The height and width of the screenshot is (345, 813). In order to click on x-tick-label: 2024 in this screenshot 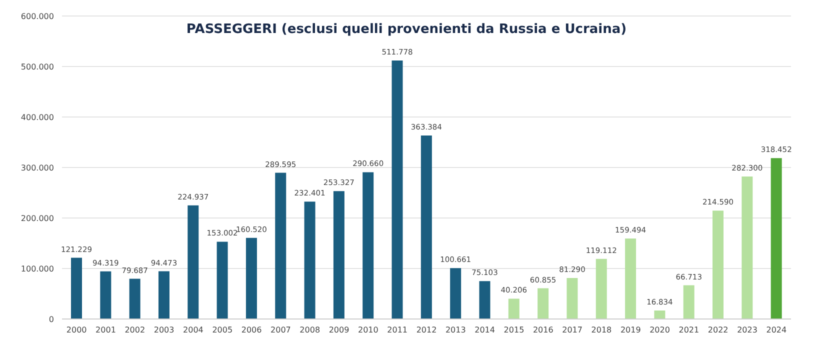, I will do `click(776, 330)`.